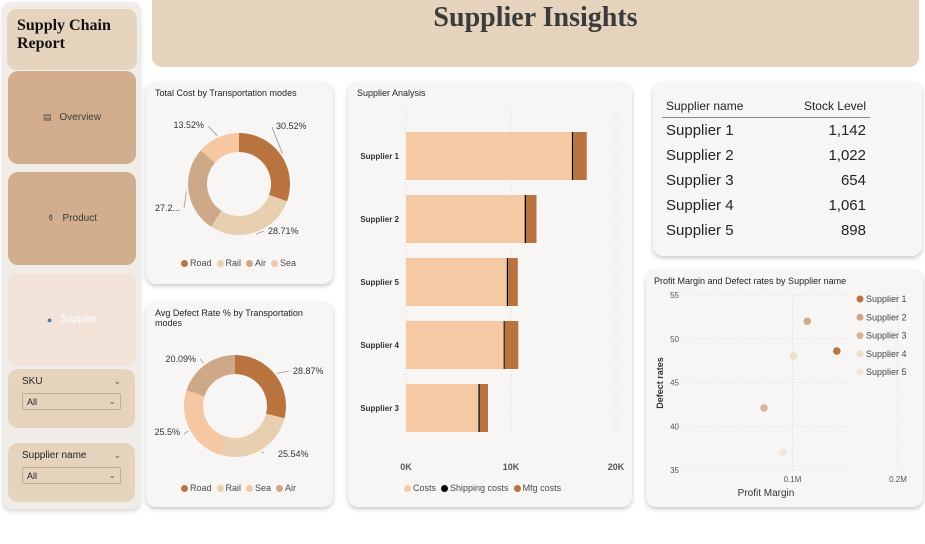 This screenshot has width=925, height=544. I want to click on x-tick-label: 0.1M, so click(793, 479).